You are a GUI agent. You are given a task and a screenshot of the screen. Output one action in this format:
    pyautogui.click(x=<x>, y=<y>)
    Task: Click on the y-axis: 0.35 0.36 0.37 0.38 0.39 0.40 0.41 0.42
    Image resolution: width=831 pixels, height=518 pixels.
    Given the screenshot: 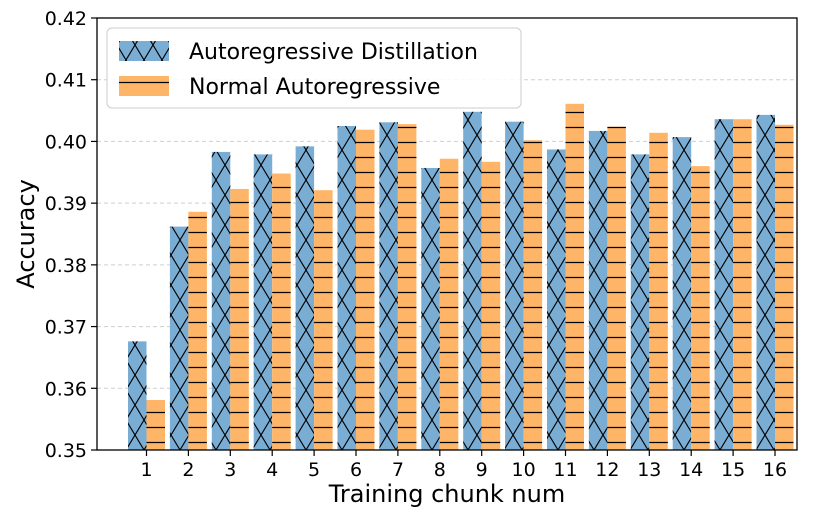 What is the action you would take?
    pyautogui.click(x=71, y=235)
    